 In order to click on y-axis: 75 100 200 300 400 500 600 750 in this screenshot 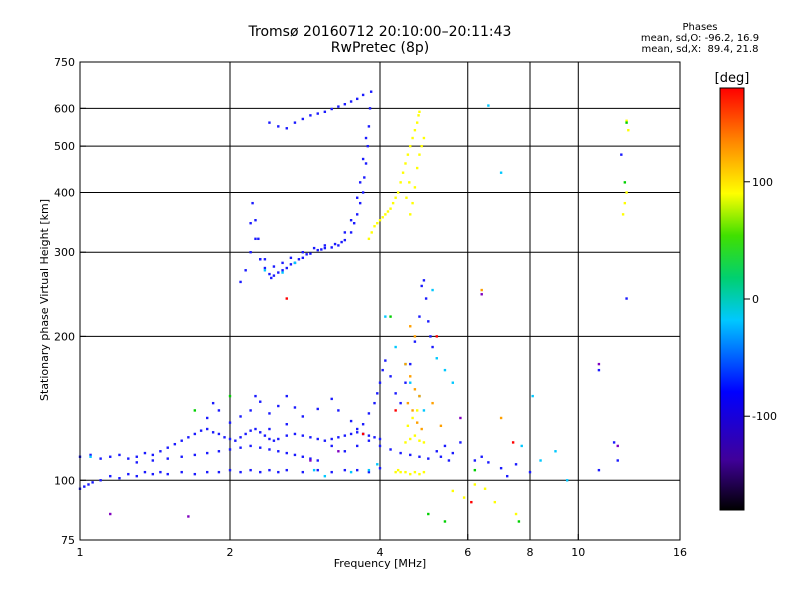, I will do `click(70, 301)`.